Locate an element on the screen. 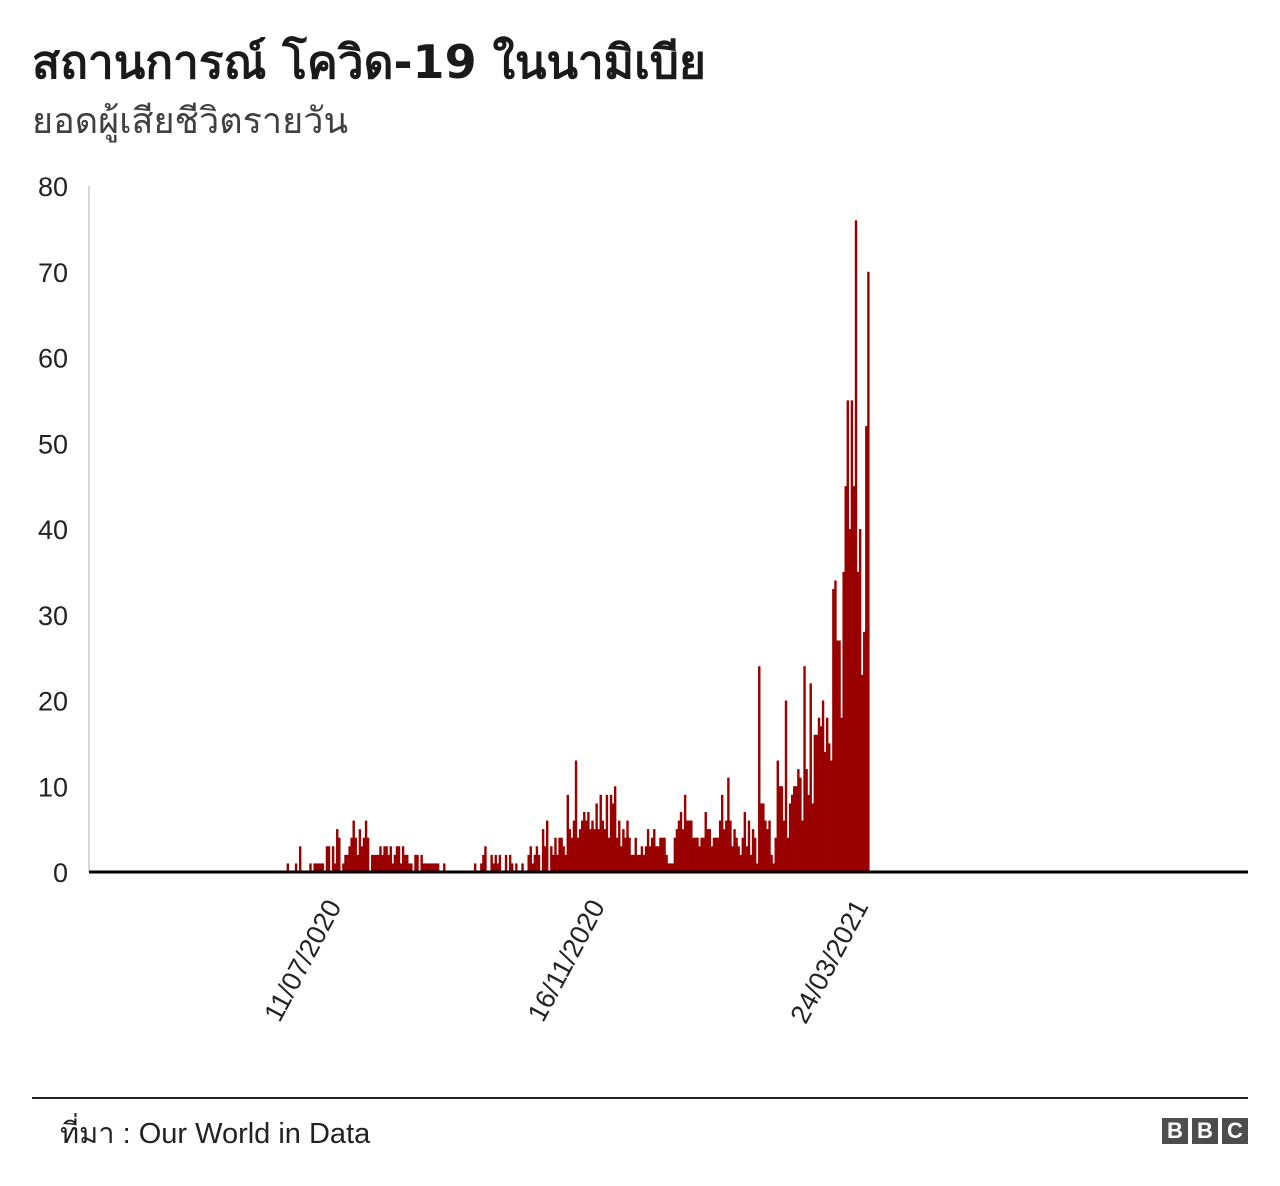 Image resolution: width=1280 pixels, height=1186 pixels. y-tick-label: 70 is located at coordinates (53, 273).